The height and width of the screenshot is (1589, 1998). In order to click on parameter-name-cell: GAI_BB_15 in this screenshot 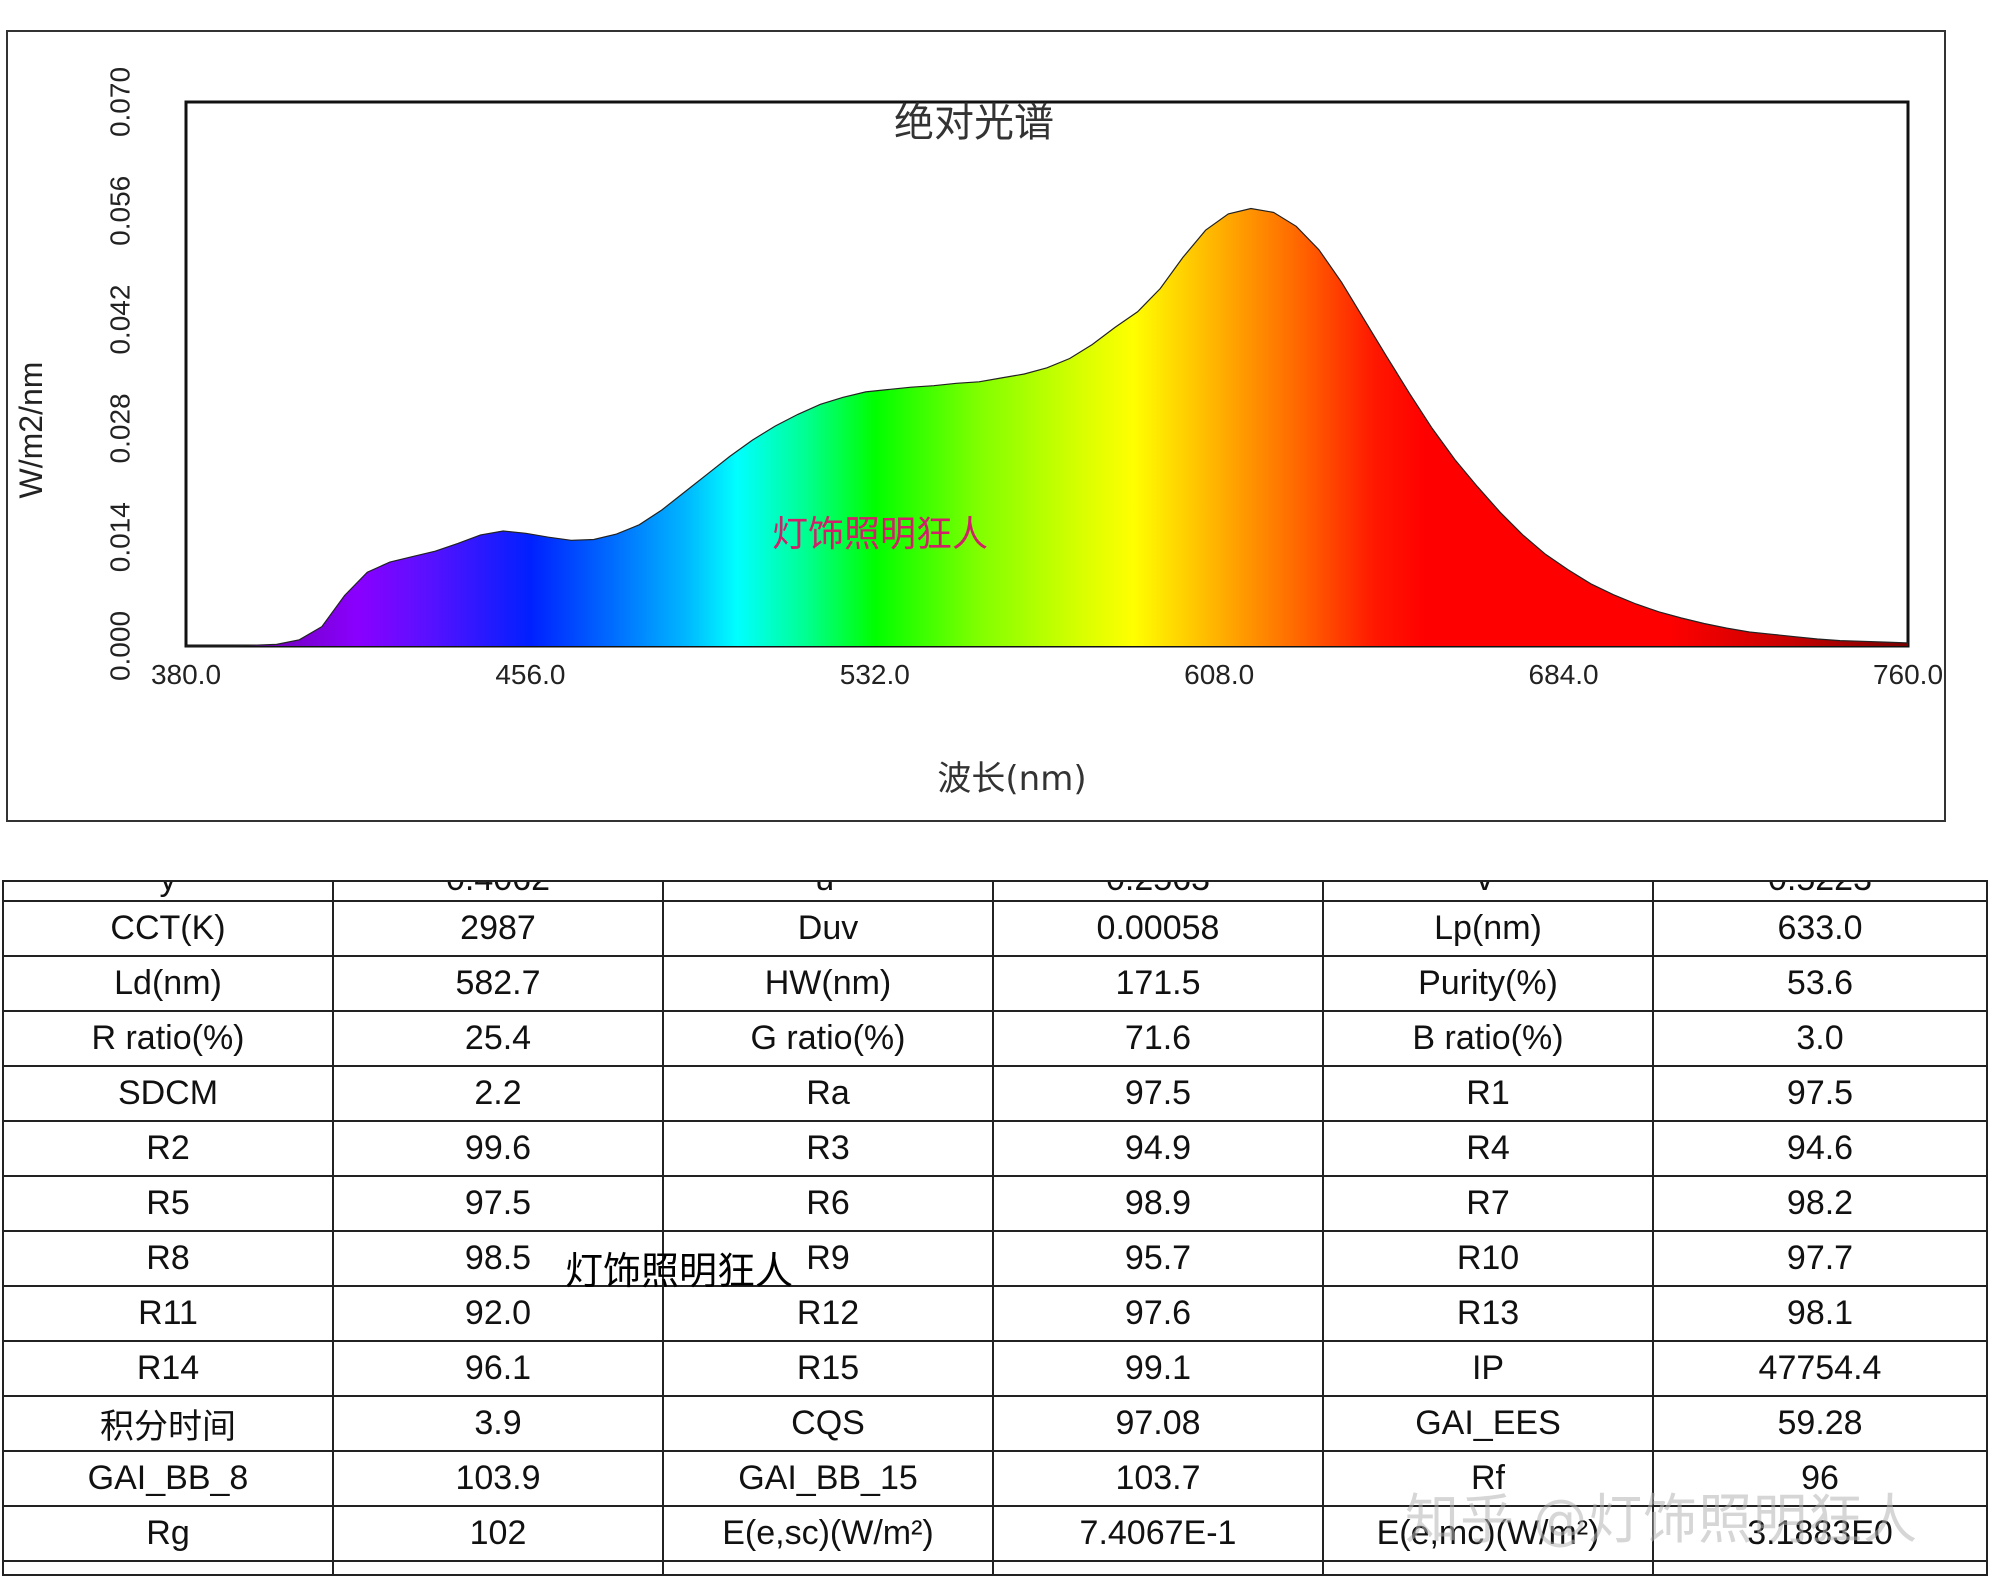, I will do `click(828, 1478)`.